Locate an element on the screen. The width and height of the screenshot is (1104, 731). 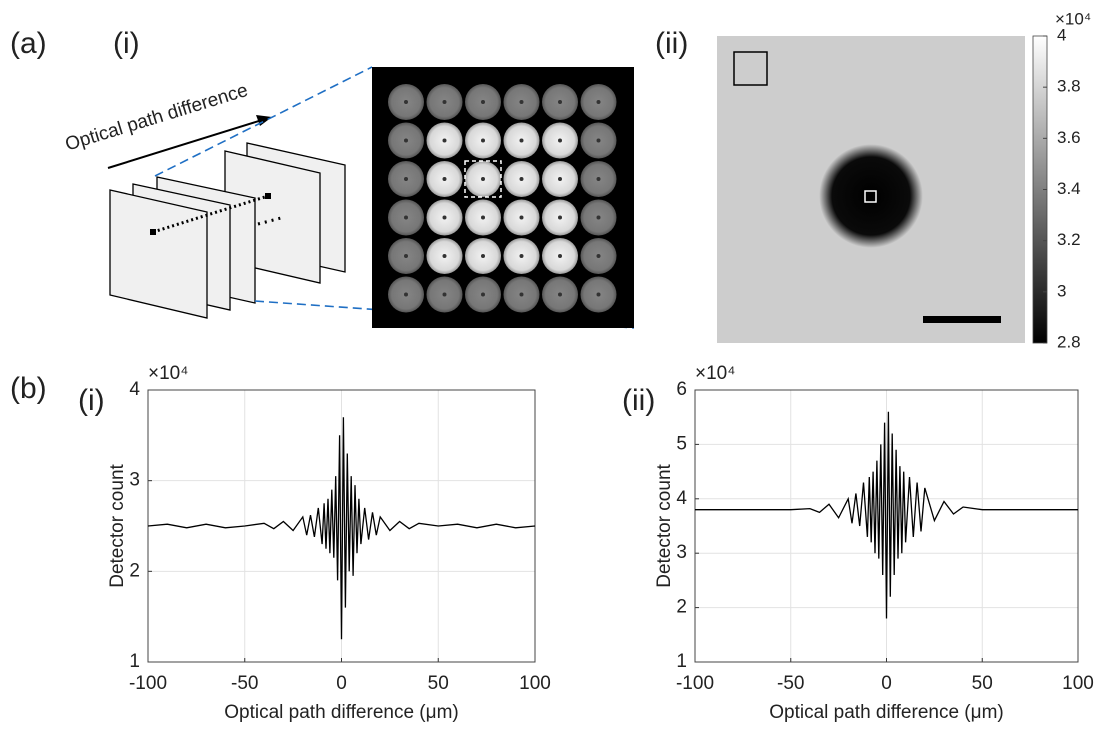
plot-frame is located at coordinates (886, 526).